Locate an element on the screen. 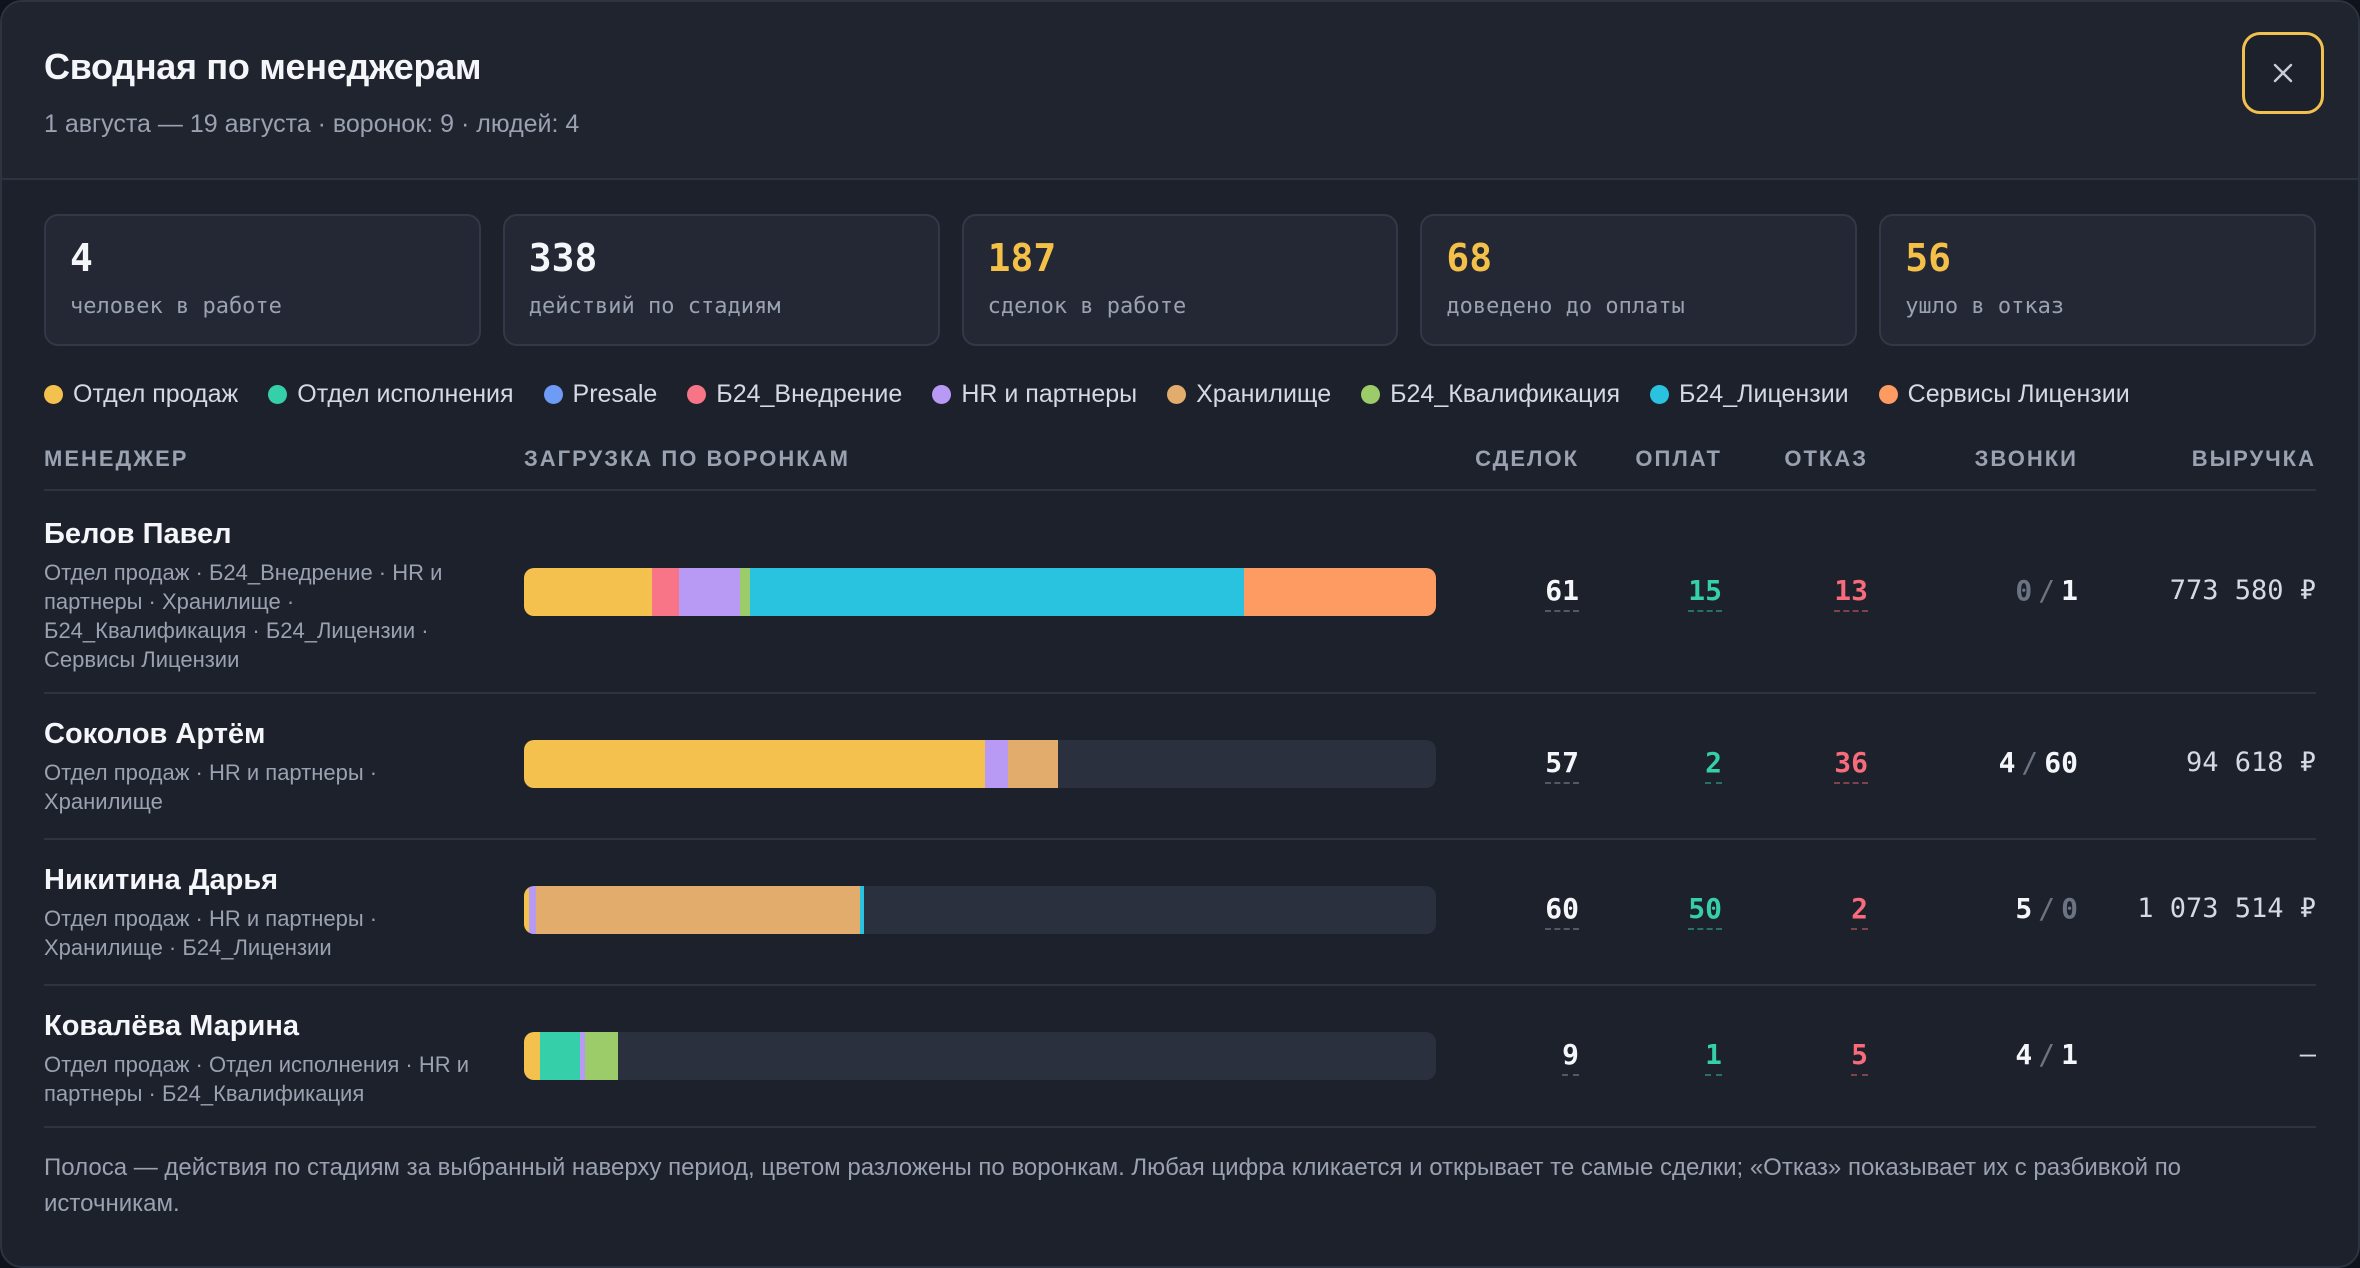  stat-card-refused: 56 ушло в отказ is located at coordinates (2097, 280).